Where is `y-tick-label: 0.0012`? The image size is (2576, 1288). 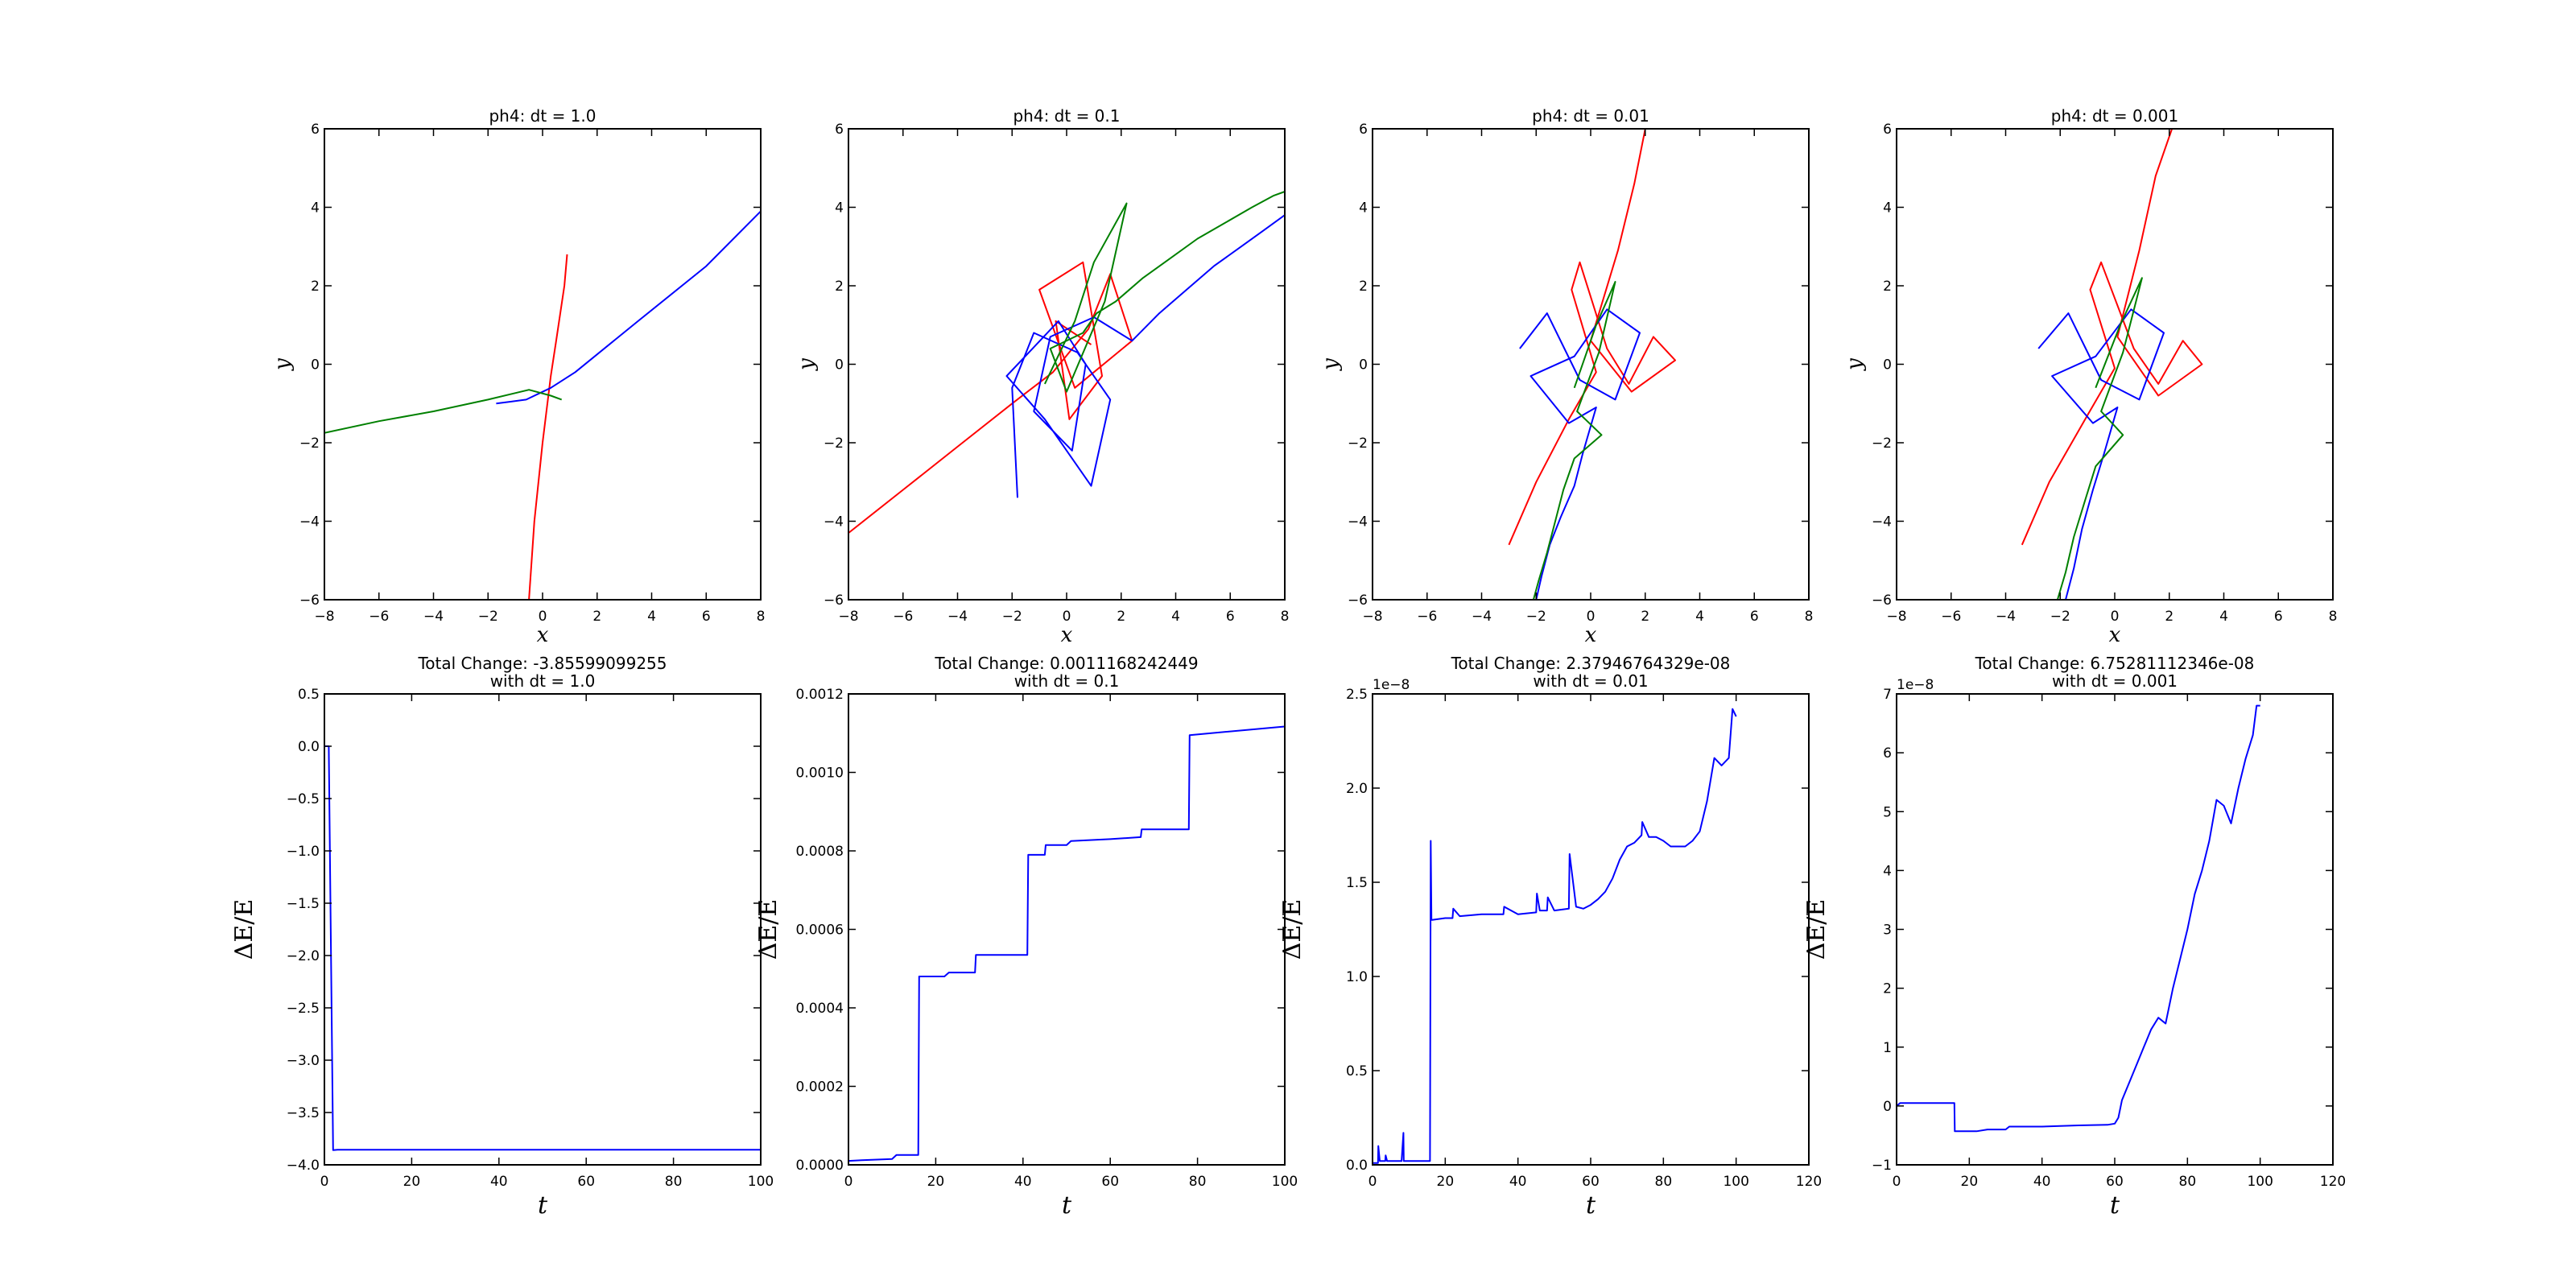 y-tick-label: 0.0012 is located at coordinates (820, 695).